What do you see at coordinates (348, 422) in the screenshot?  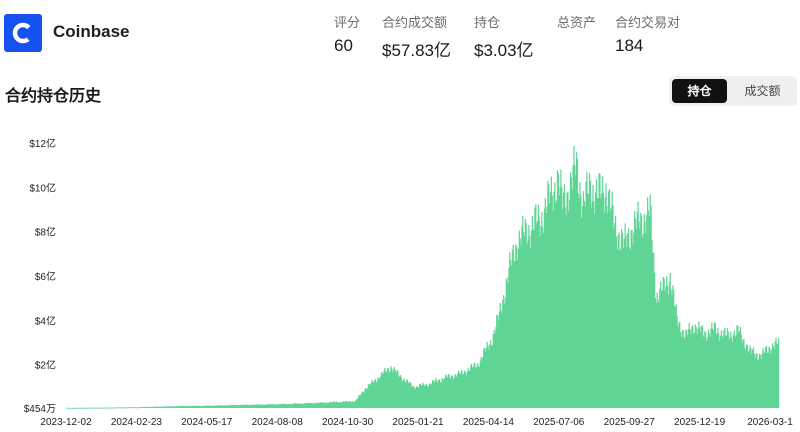 I see `x-tick-label: 2024-10-30` at bounding box center [348, 422].